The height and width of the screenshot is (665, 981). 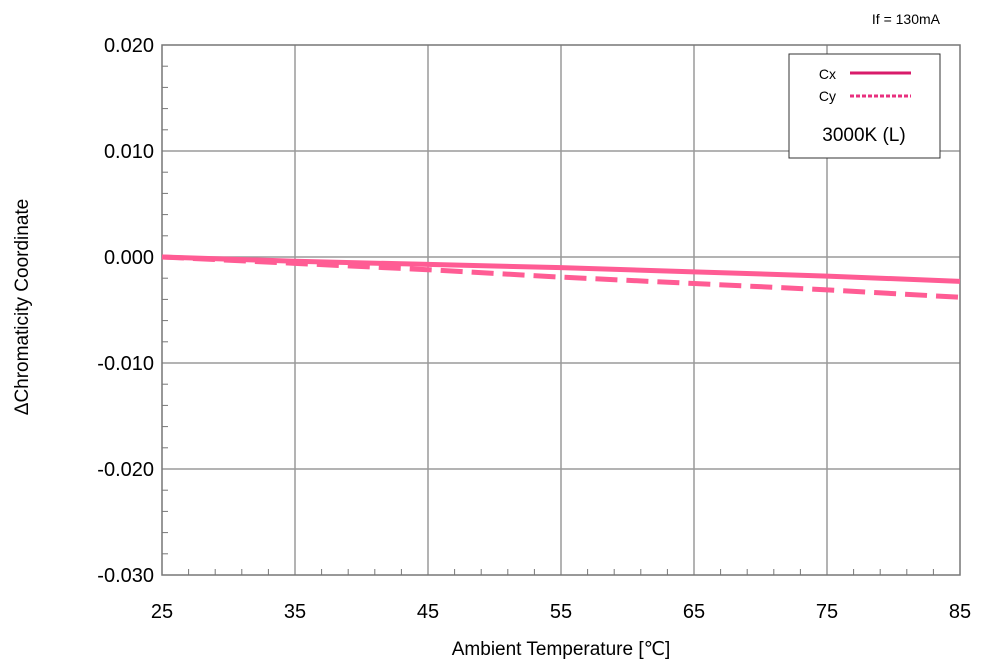 I want to click on x-tick-label: 65, so click(x=694, y=612).